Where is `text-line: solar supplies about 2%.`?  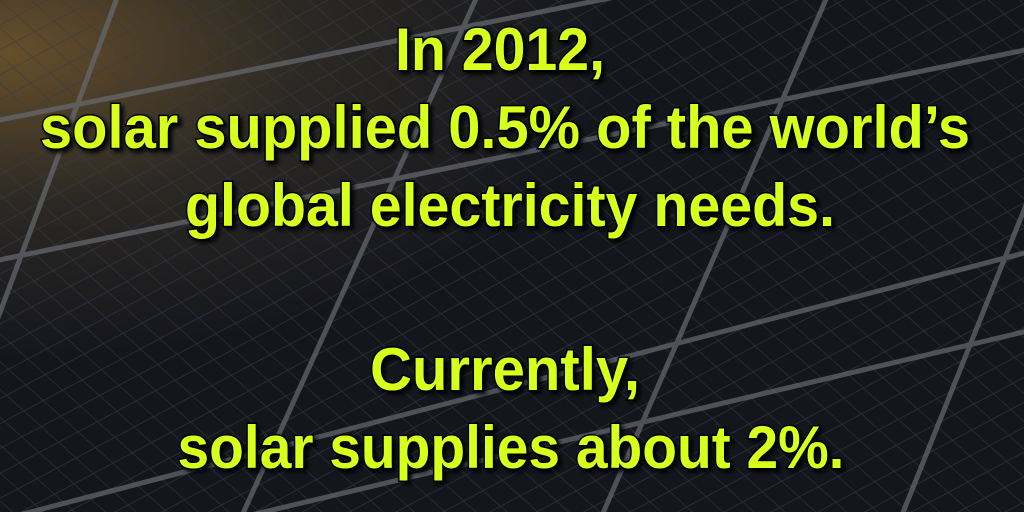
text-line: solar supplies about 2%. is located at coordinates (511, 447).